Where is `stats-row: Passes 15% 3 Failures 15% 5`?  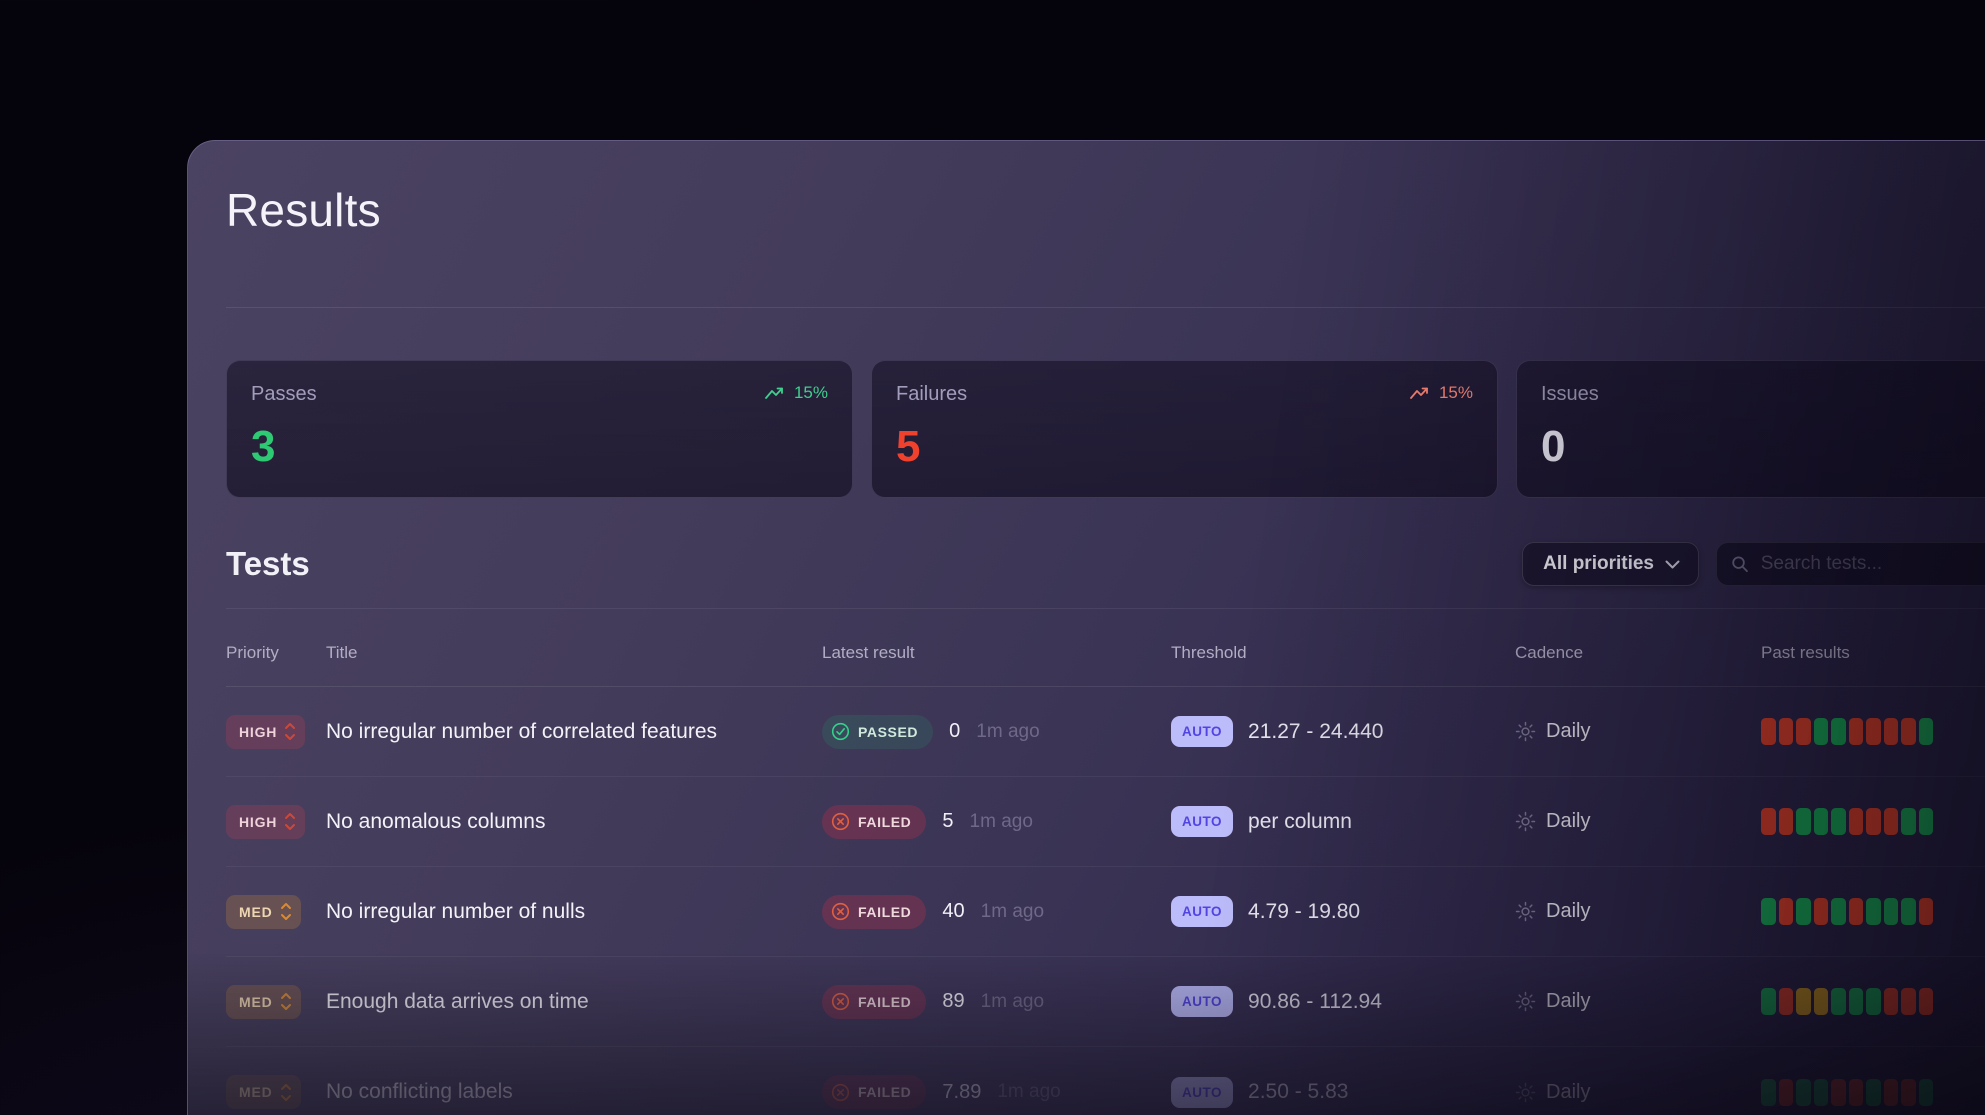
stats-row: Passes 15% 3 Failures 15% 5 is located at coordinates (1105, 429).